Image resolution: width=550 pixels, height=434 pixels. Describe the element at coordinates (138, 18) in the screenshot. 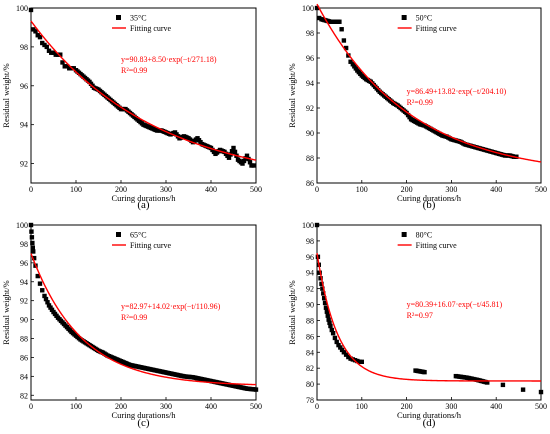

I see `legend-label-points: 35°C` at that location.